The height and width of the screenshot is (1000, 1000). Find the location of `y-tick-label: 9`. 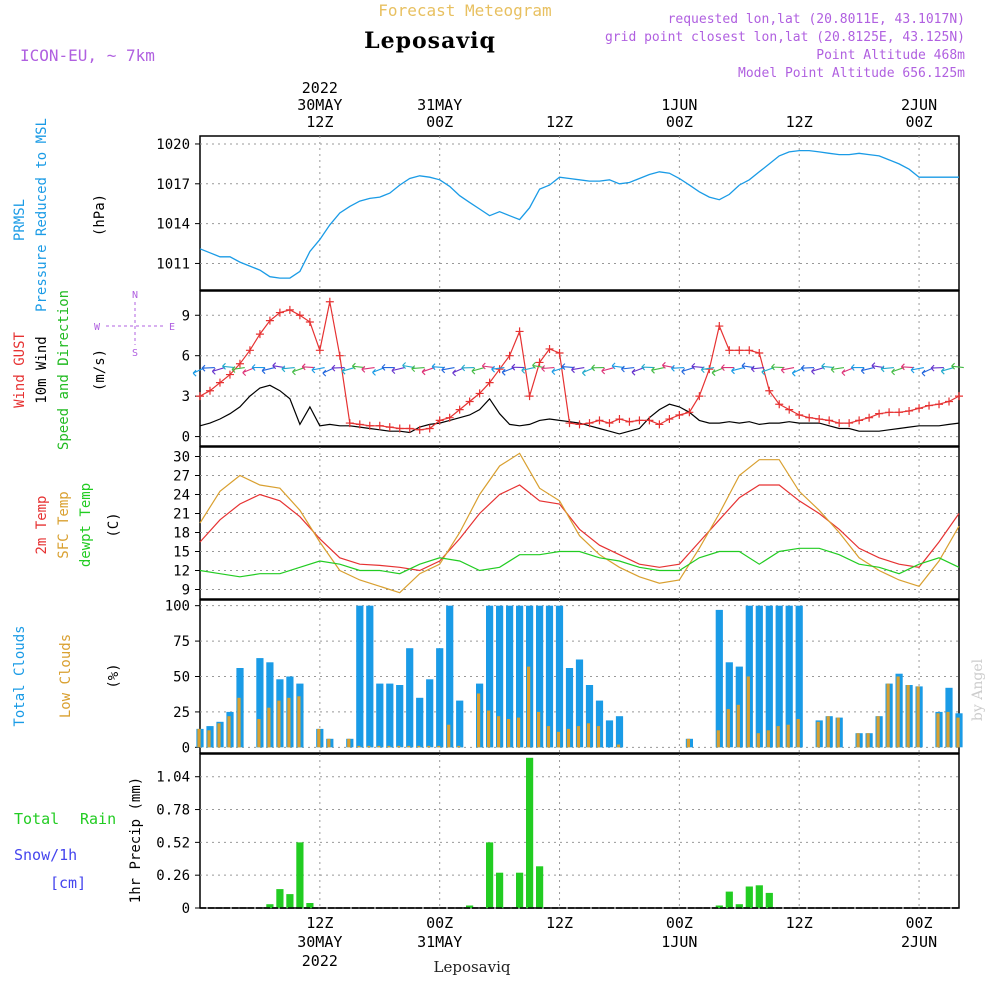

y-tick-label: 9 is located at coordinates (186, 591).